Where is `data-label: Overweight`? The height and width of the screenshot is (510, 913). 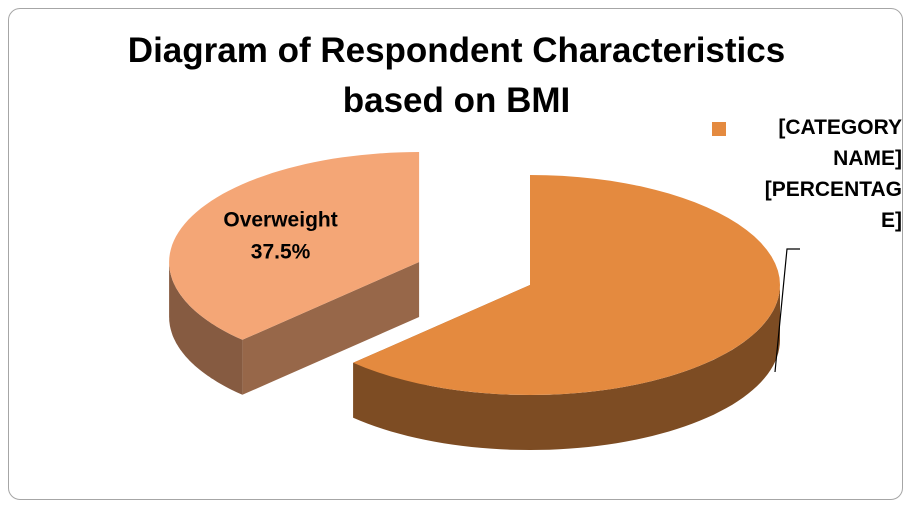 data-label: Overweight is located at coordinates (280, 219).